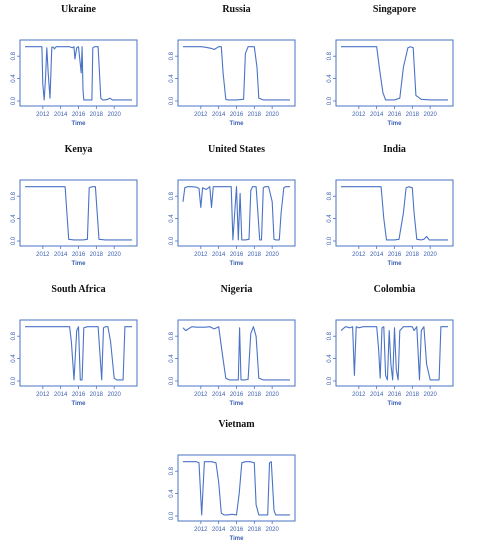 The image size is (490, 550). Describe the element at coordinates (232, 480) in the screenshot. I see `panel-9: Vietnam 0.0 0.4 0.8 2012 2014 2016 2018 2020 Time` at that location.